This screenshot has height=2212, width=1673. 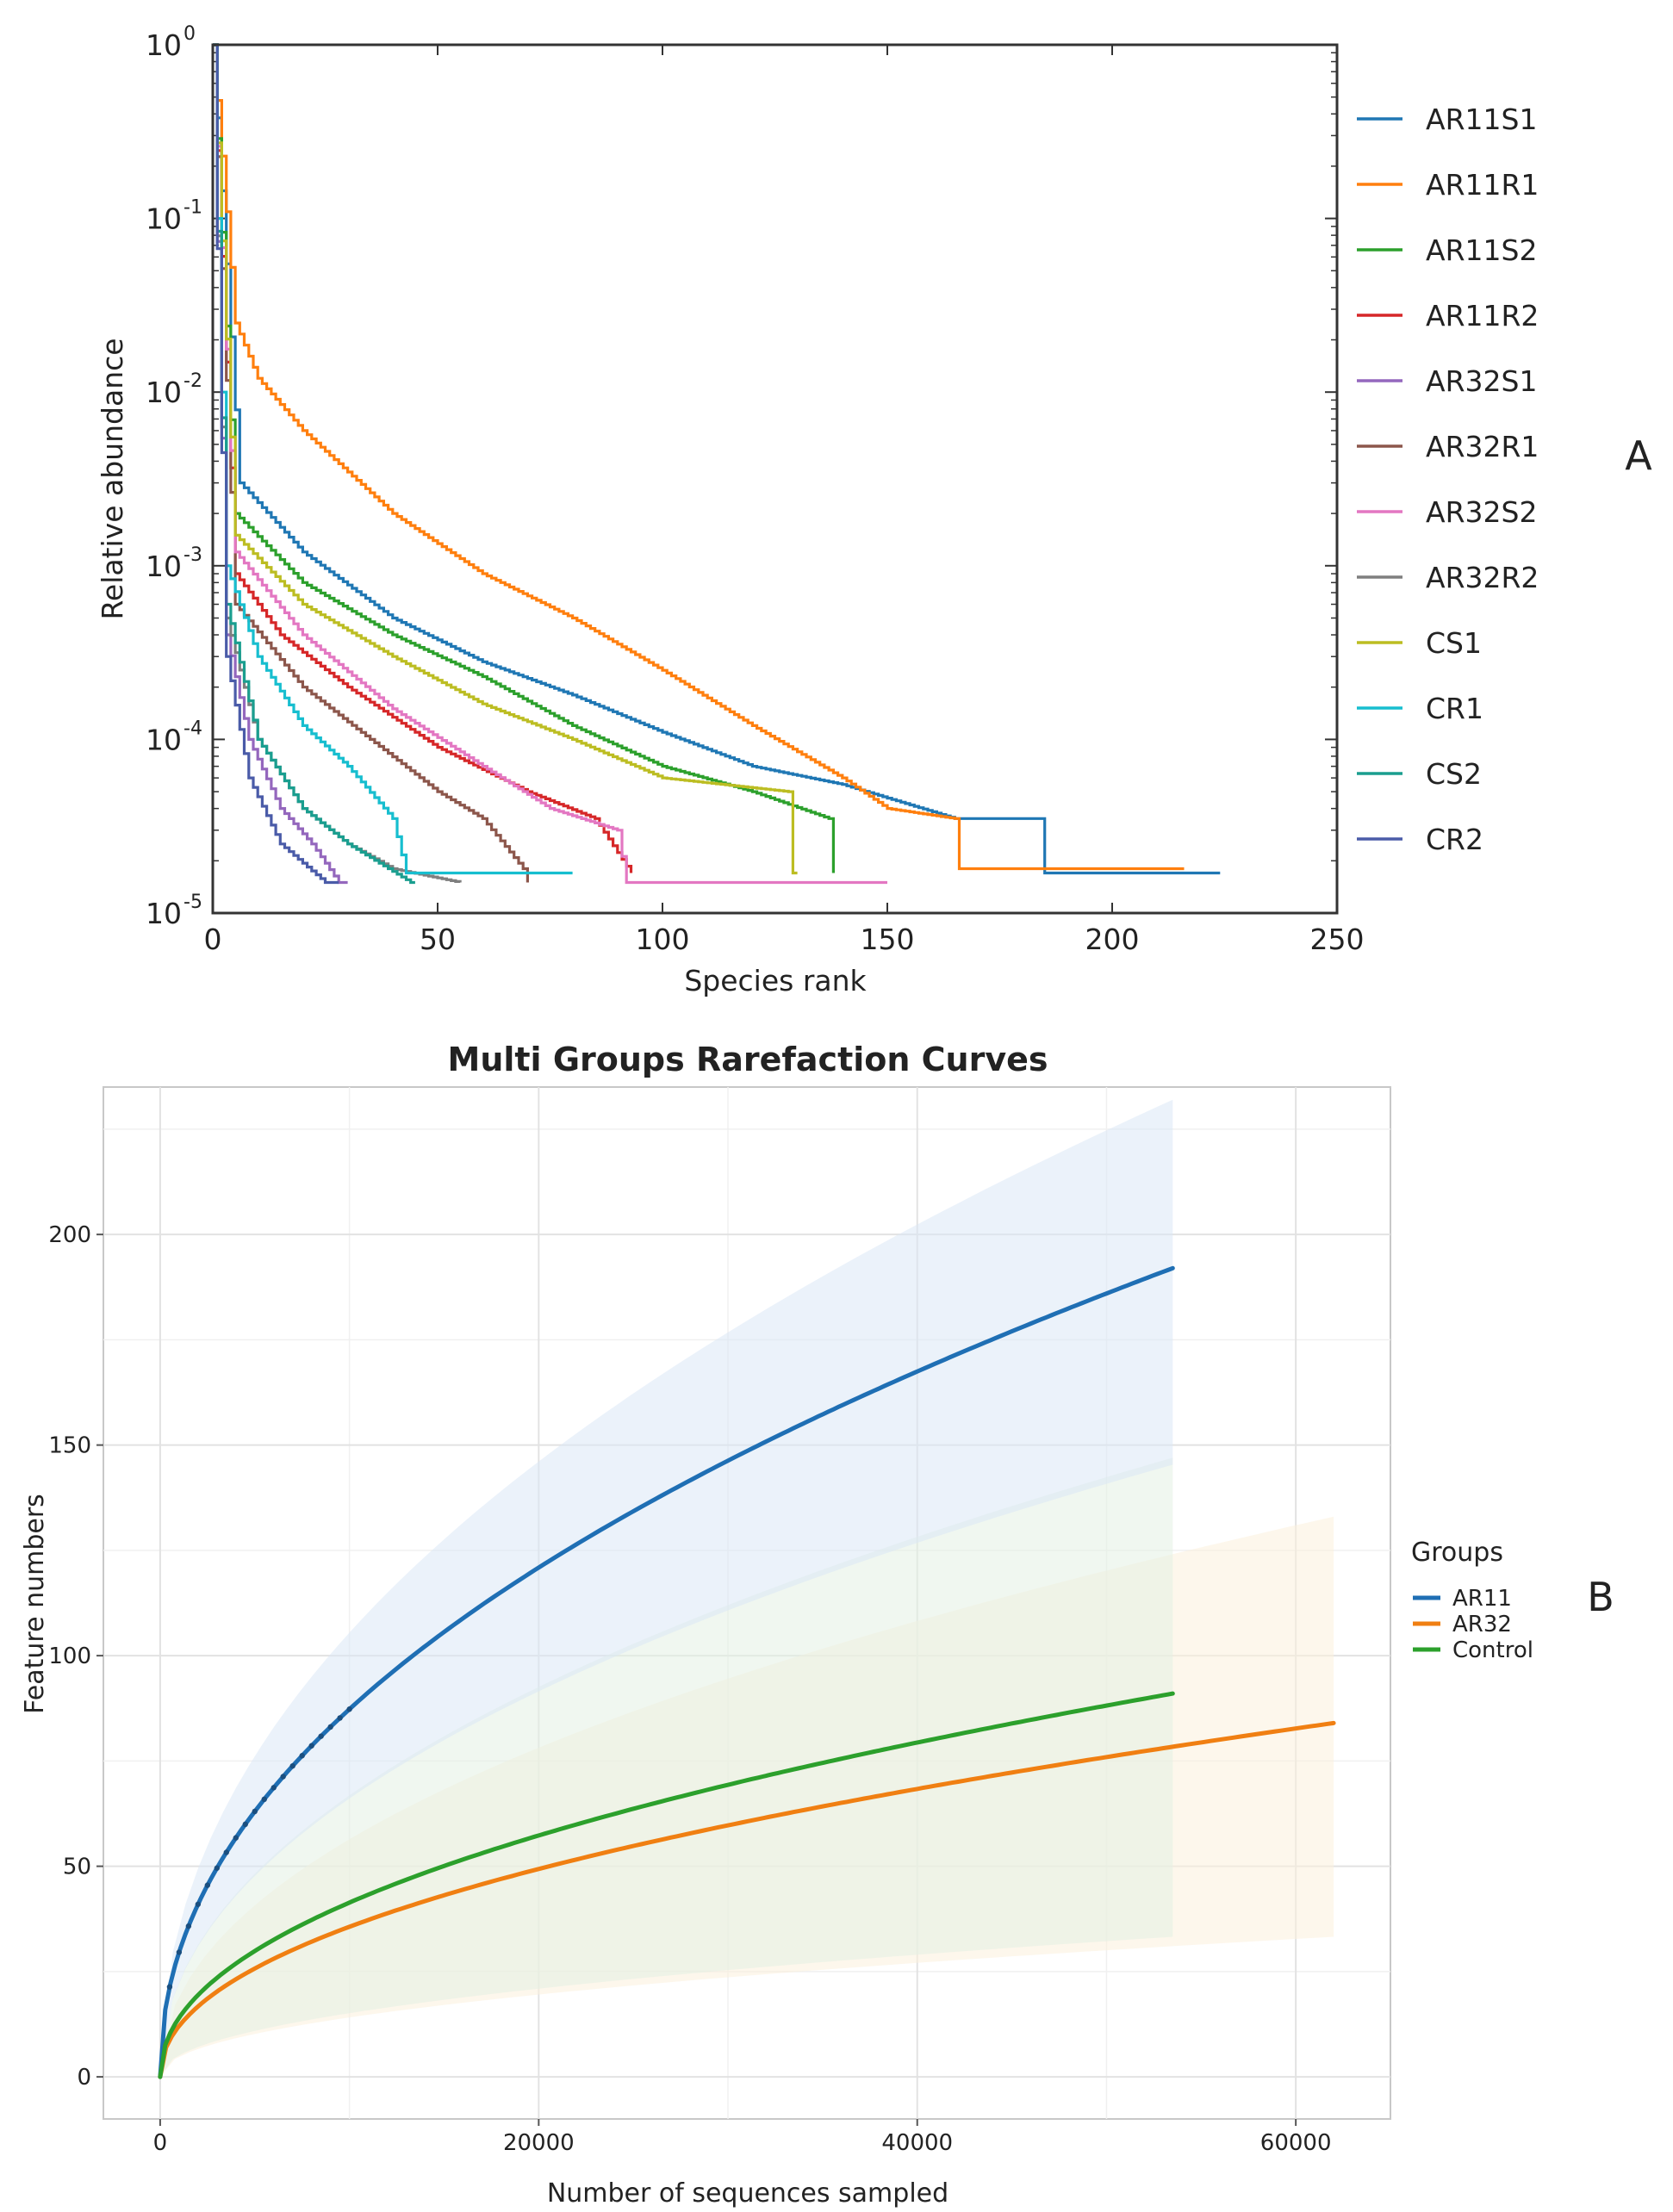 I want to click on y-tick-label: 100, so click(x=69, y=1656).